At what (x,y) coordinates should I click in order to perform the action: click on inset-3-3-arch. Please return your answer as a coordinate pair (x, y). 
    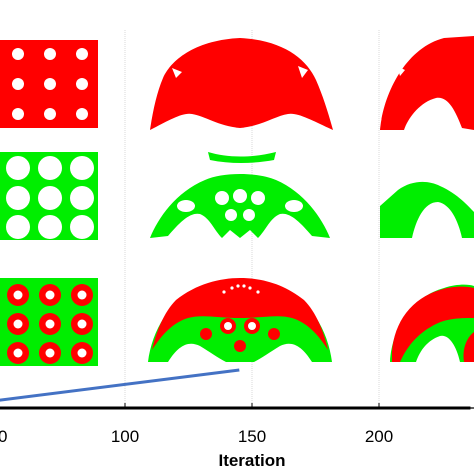
    Looking at the image, I should click on (432, 323).